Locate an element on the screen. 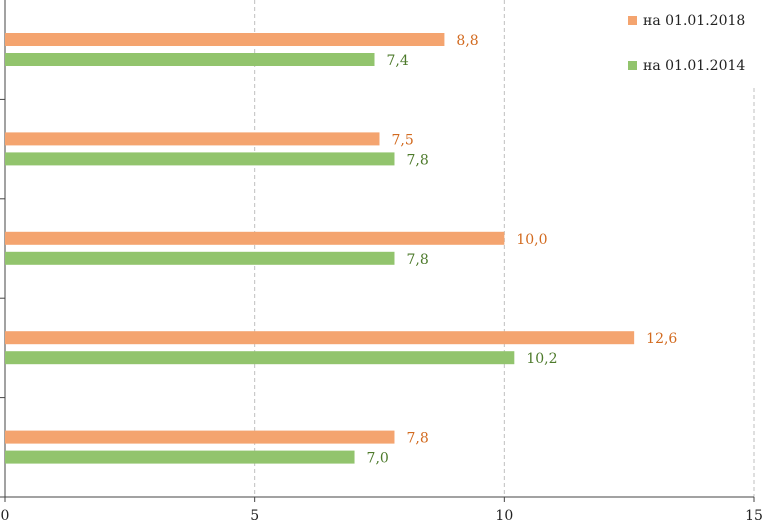  legend-label: на 01.01.2014 is located at coordinates (694, 66).